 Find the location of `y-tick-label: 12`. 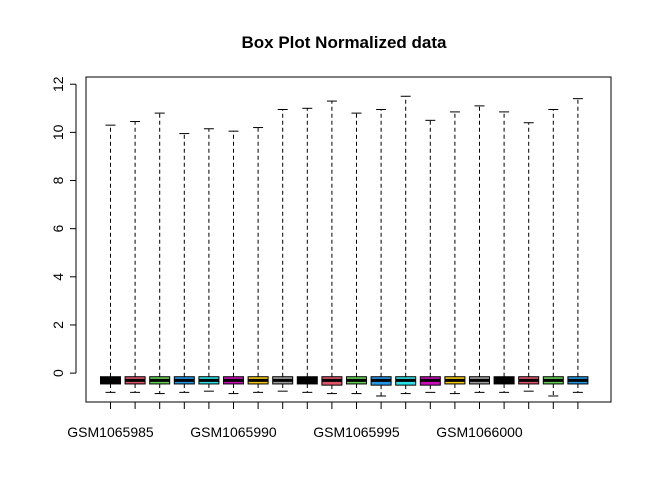

y-tick-label: 12 is located at coordinates (58, 84).